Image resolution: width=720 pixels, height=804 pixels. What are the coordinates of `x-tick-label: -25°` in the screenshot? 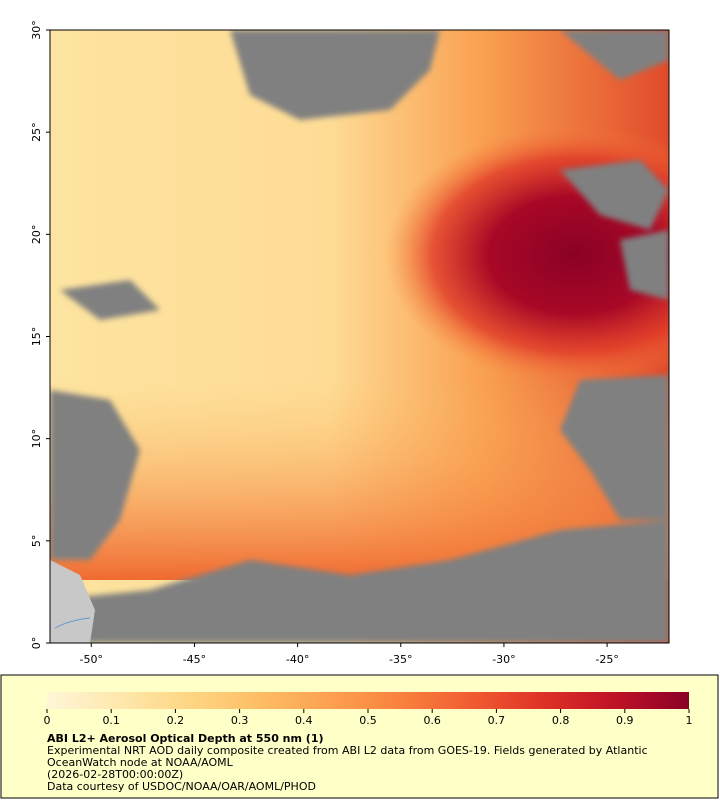 It's located at (606, 659).